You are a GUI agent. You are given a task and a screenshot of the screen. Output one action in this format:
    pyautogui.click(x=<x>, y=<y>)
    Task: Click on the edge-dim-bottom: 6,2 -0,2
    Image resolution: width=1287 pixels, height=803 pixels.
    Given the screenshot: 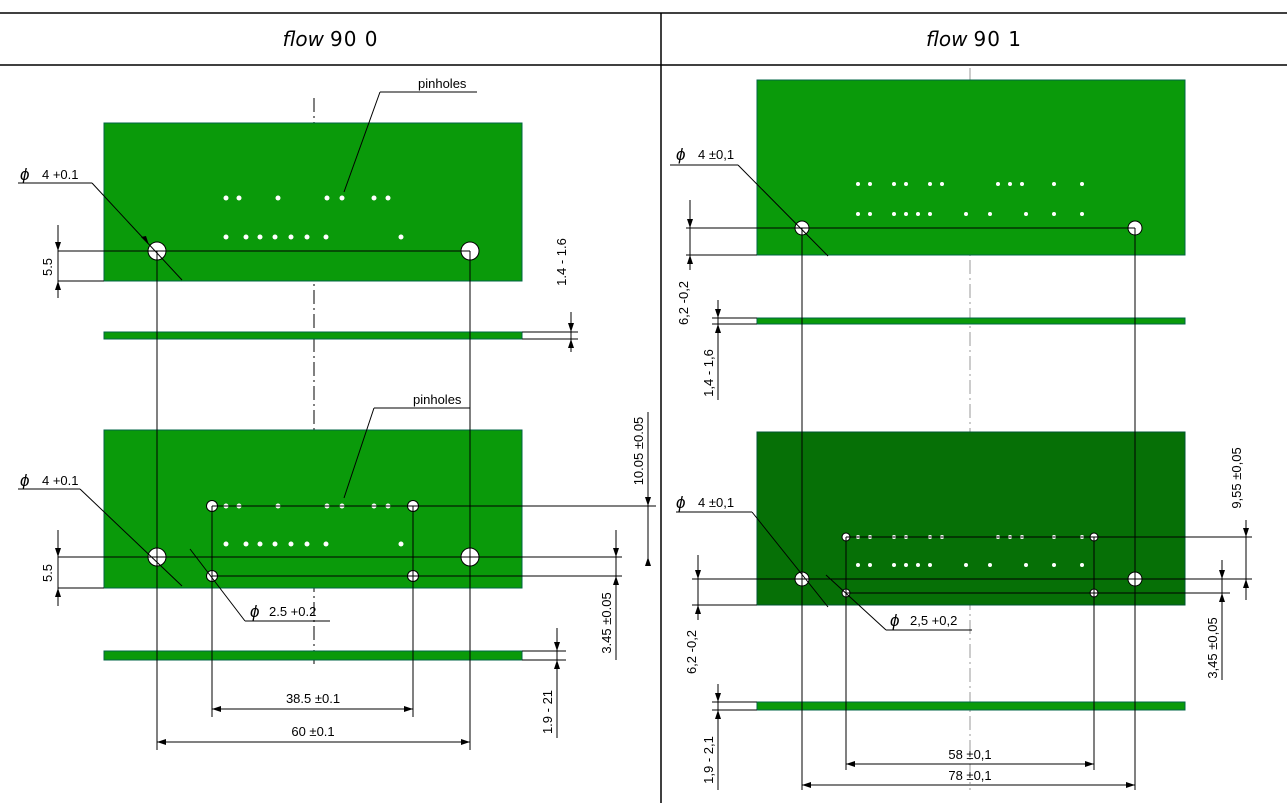 What is the action you would take?
    pyautogui.click(x=691, y=652)
    